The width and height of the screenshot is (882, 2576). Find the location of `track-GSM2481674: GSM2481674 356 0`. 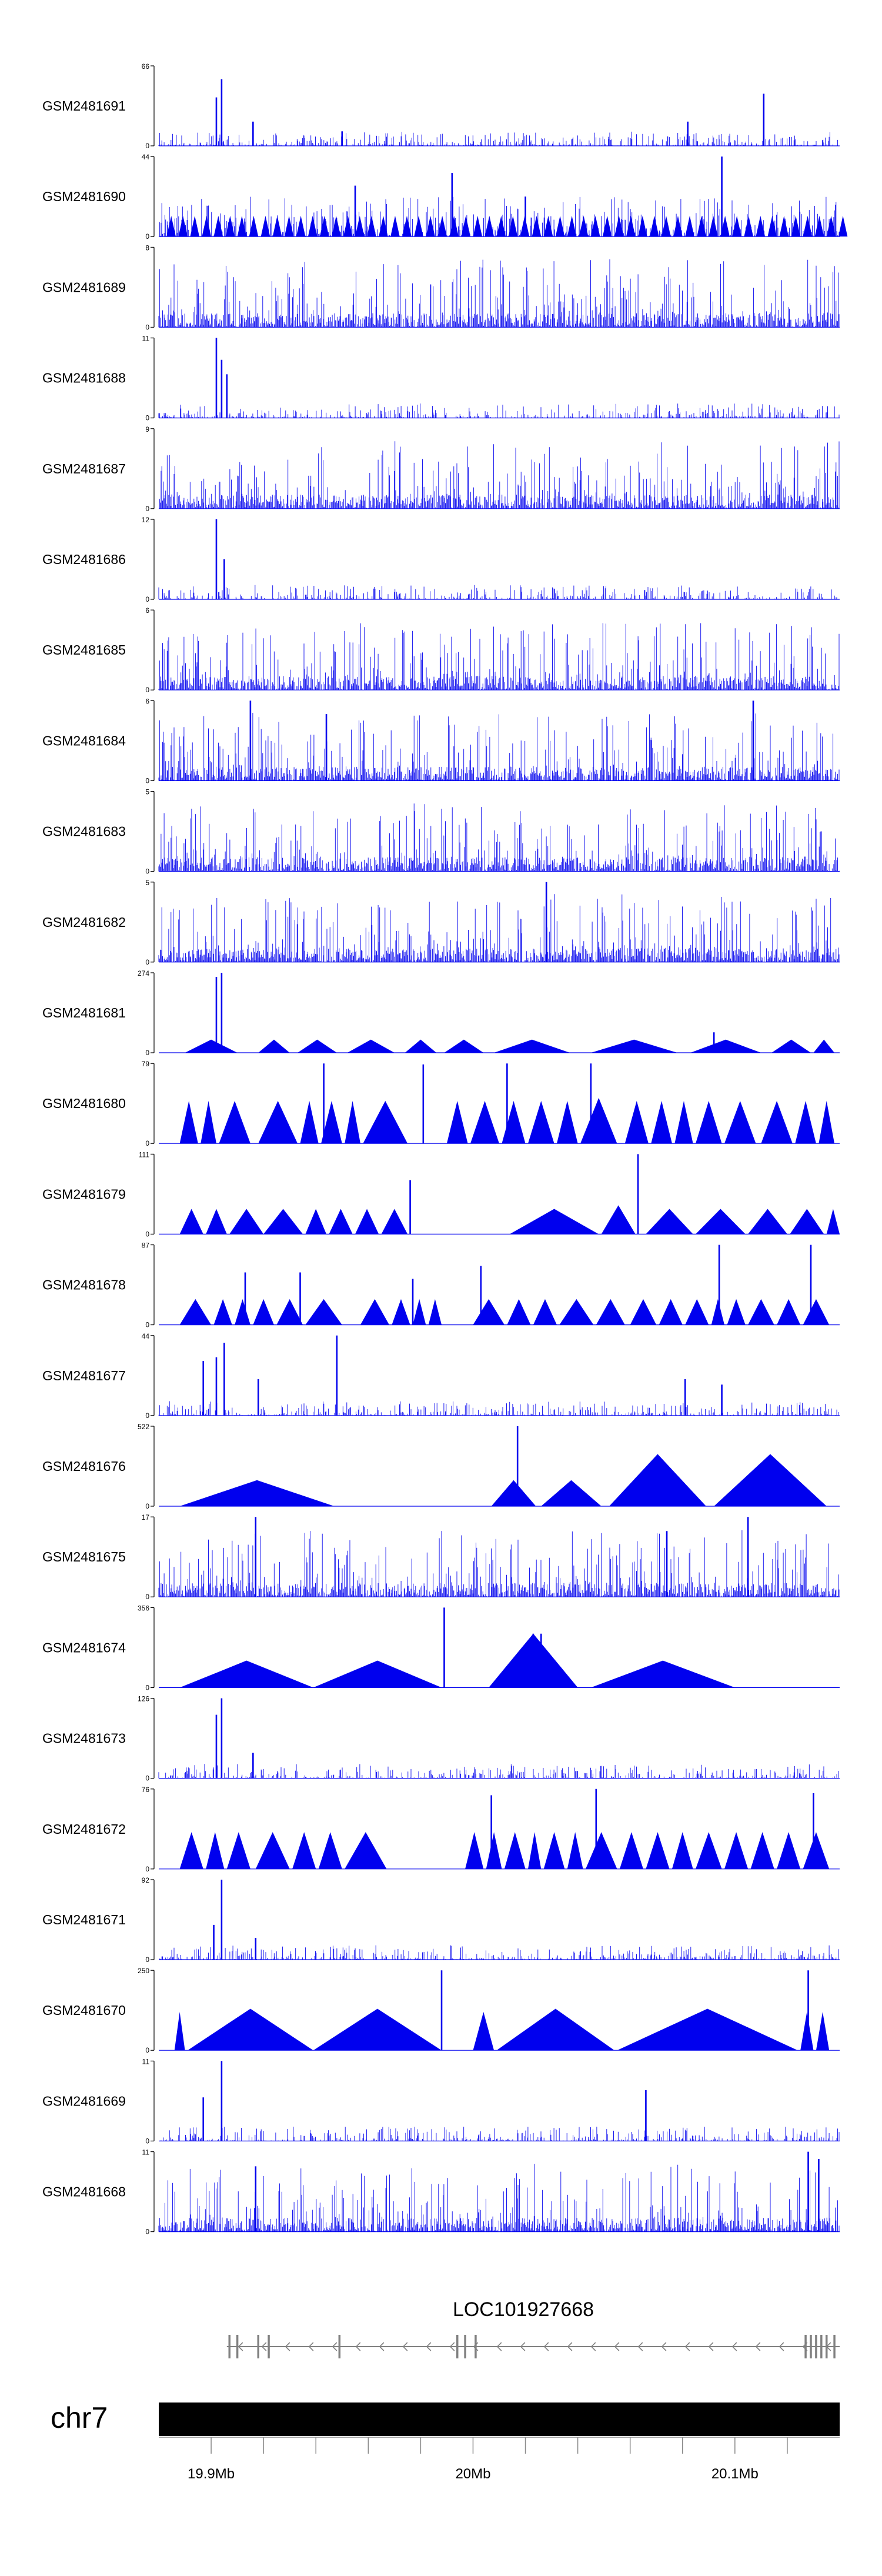

track-GSM2481674: GSM2481674 356 0 is located at coordinates (441, 1647).